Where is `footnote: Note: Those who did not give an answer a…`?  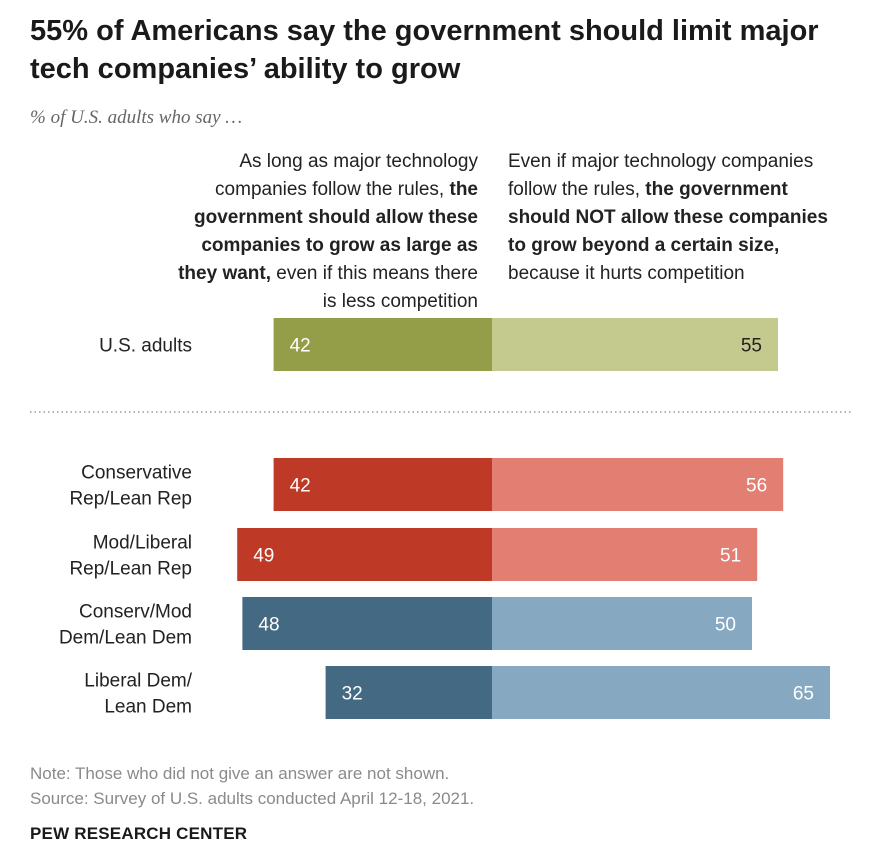
footnote: Note: Those who did not give an answer a… is located at coordinates (252, 786).